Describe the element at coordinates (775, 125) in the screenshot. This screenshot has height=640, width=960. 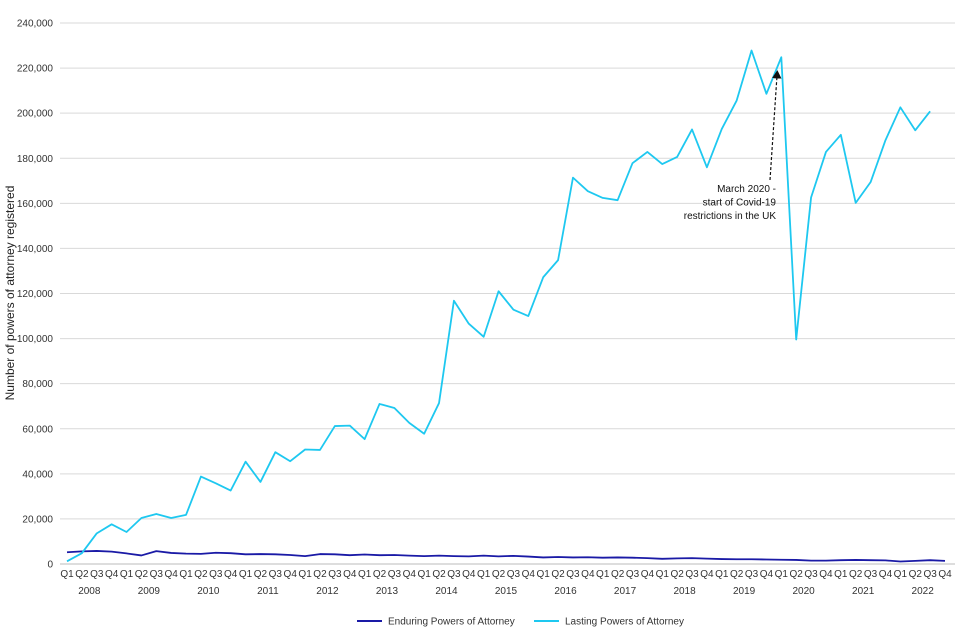
I see `annotation-arrow` at that location.